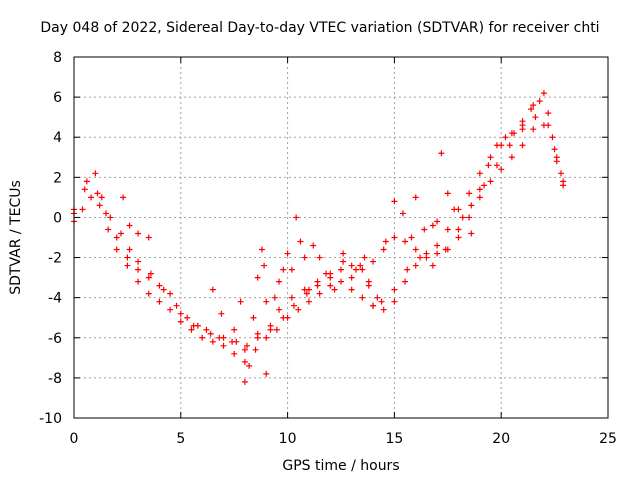 Image resolution: width=640 pixels, height=480 pixels. Describe the element at coordinates (55, 299) in the screenshot. I see `y-tick-label: -4` at that location.